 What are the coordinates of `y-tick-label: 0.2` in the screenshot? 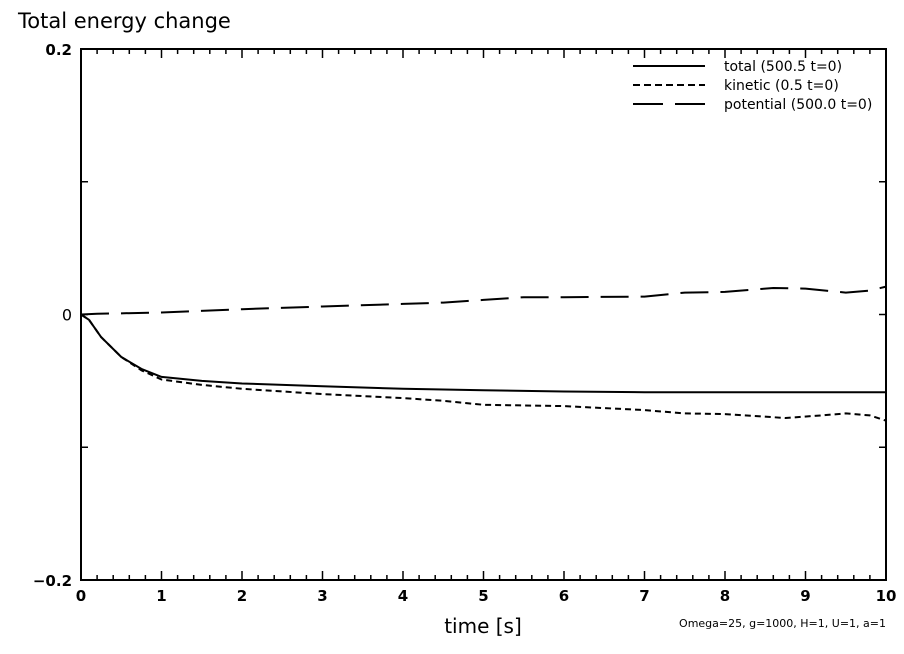 It's located at (58, 50).